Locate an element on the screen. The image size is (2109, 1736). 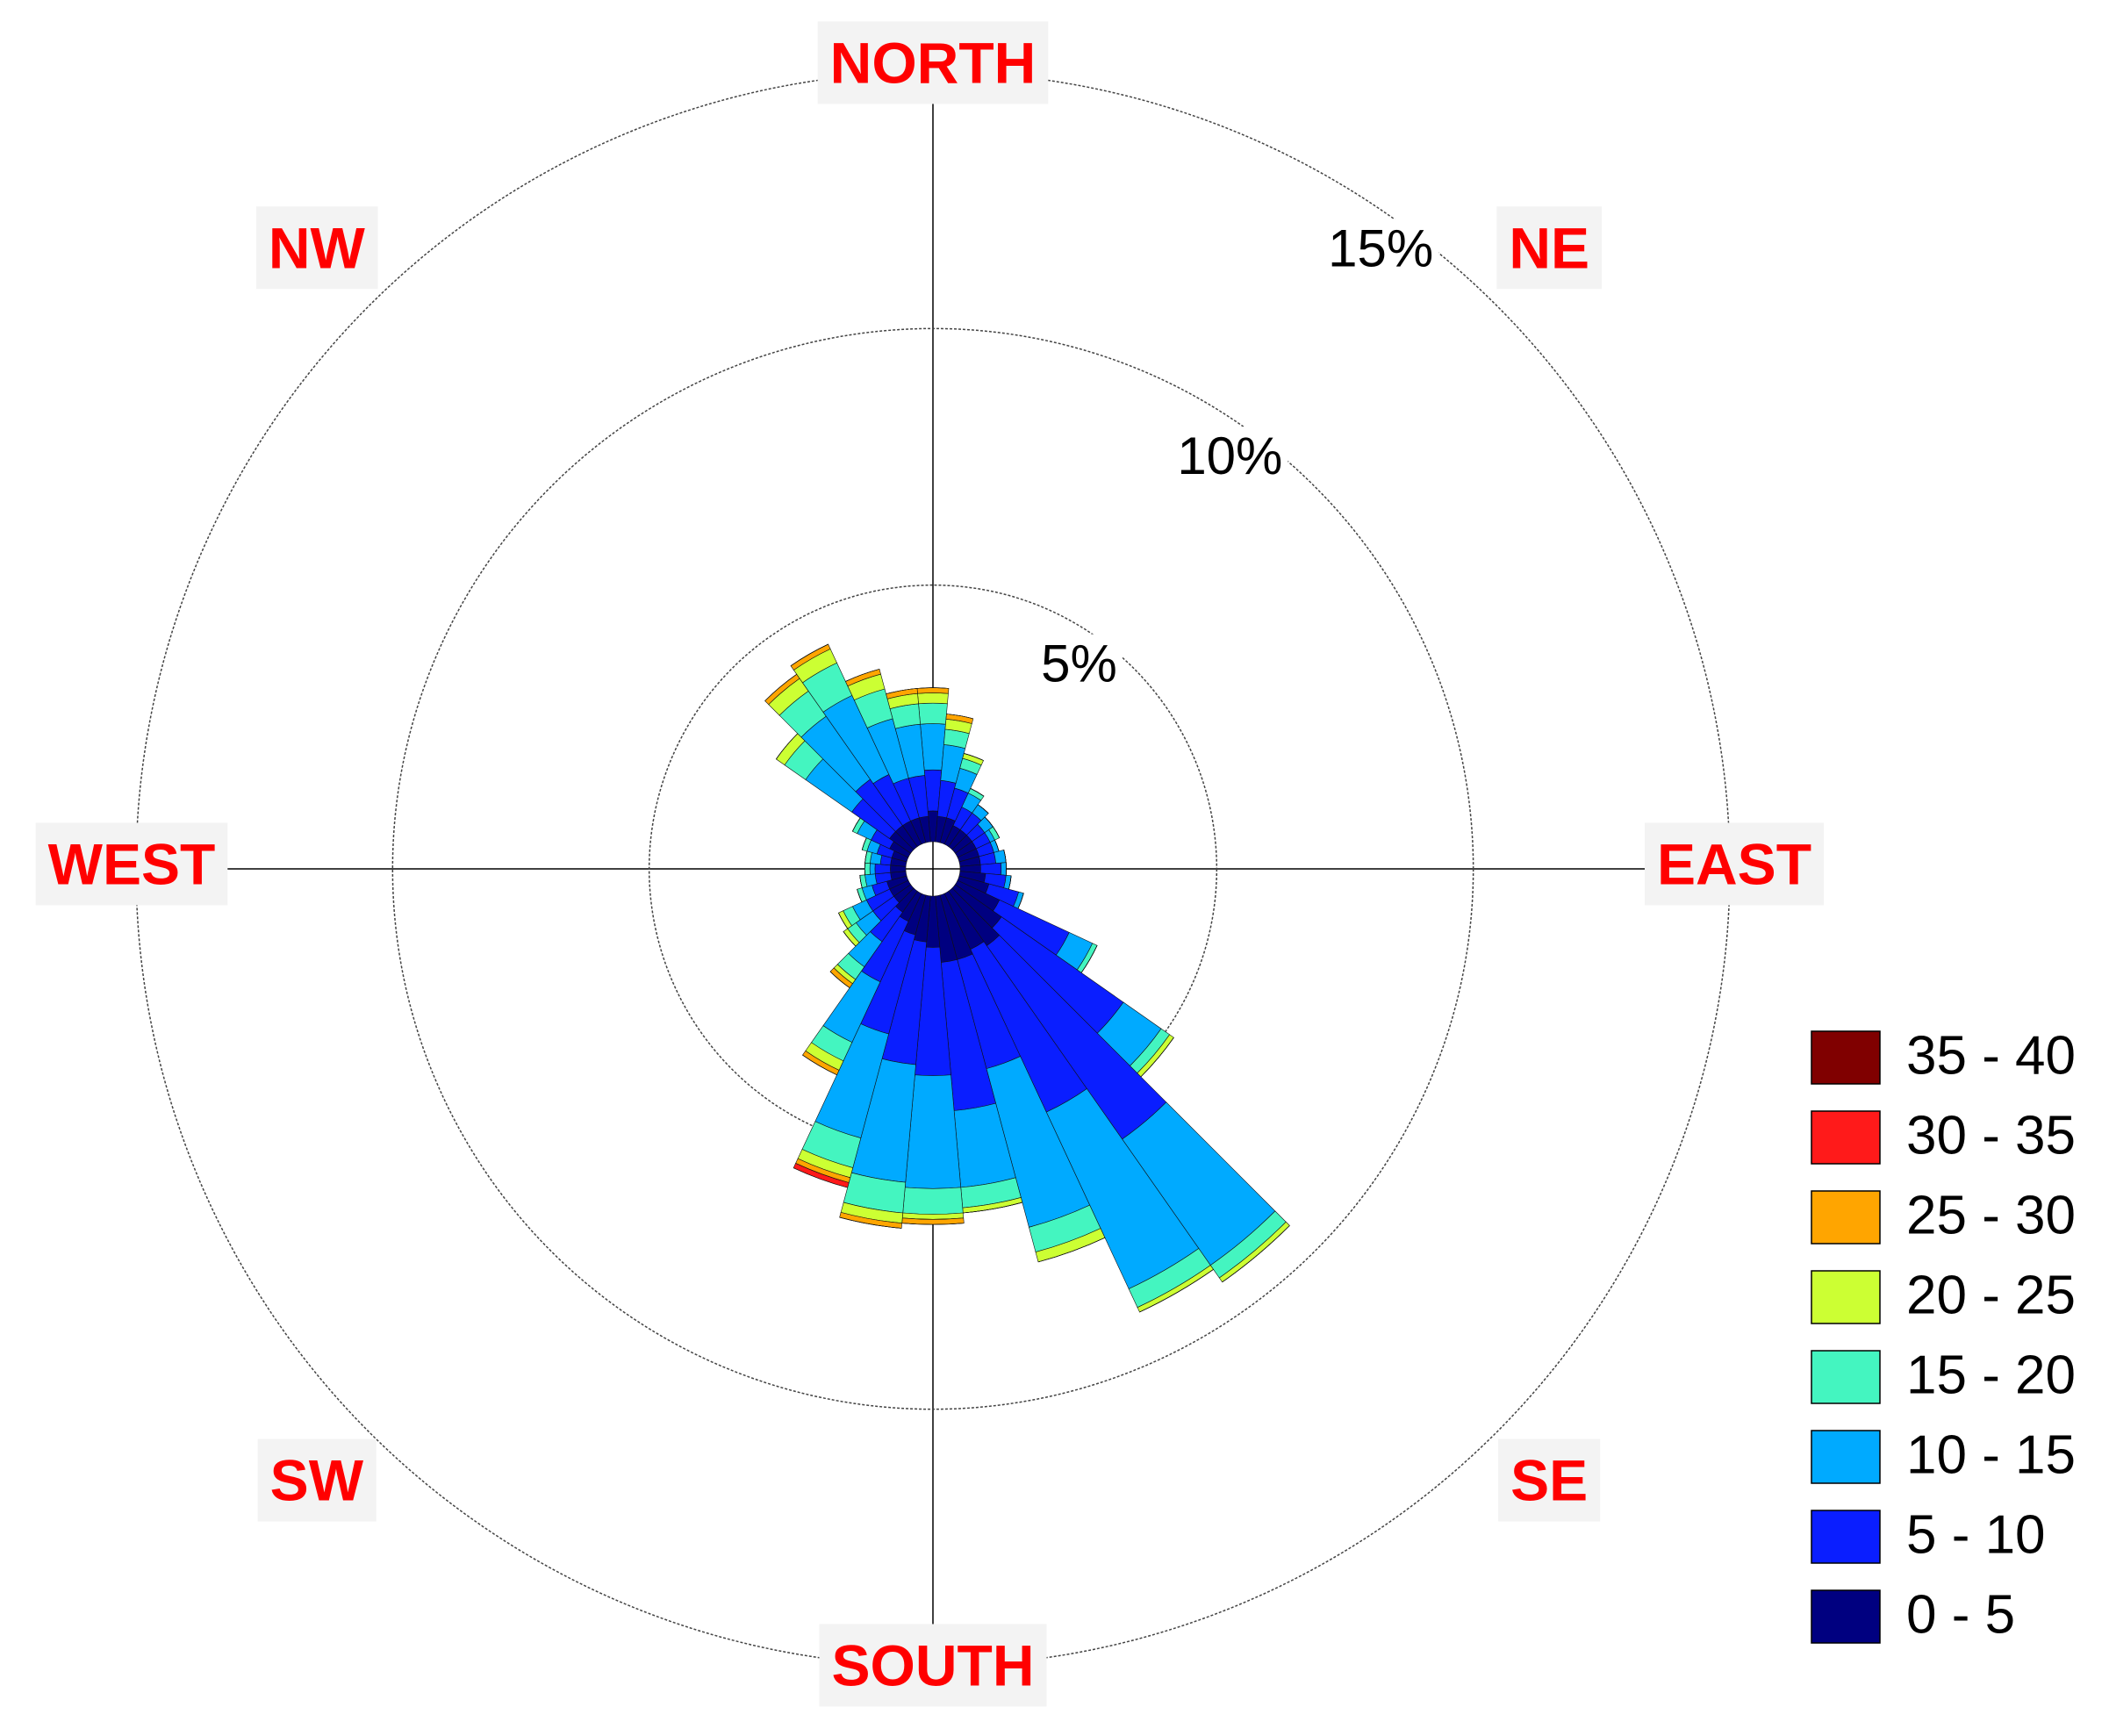
legend-label: 15 - 20 is located at coordinates (1991, 1375).